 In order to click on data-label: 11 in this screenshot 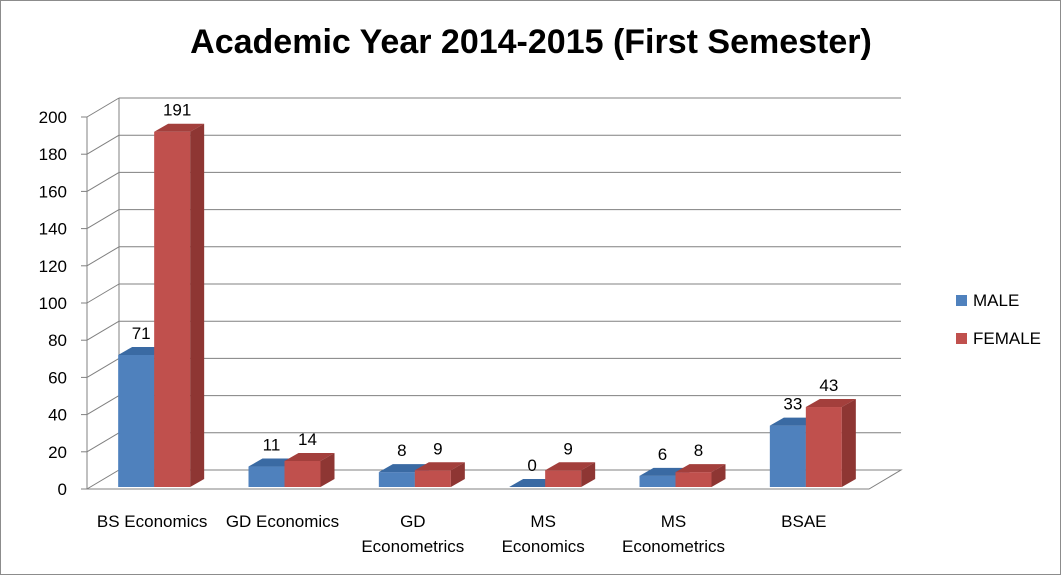, I will do `click(272, 445)`.